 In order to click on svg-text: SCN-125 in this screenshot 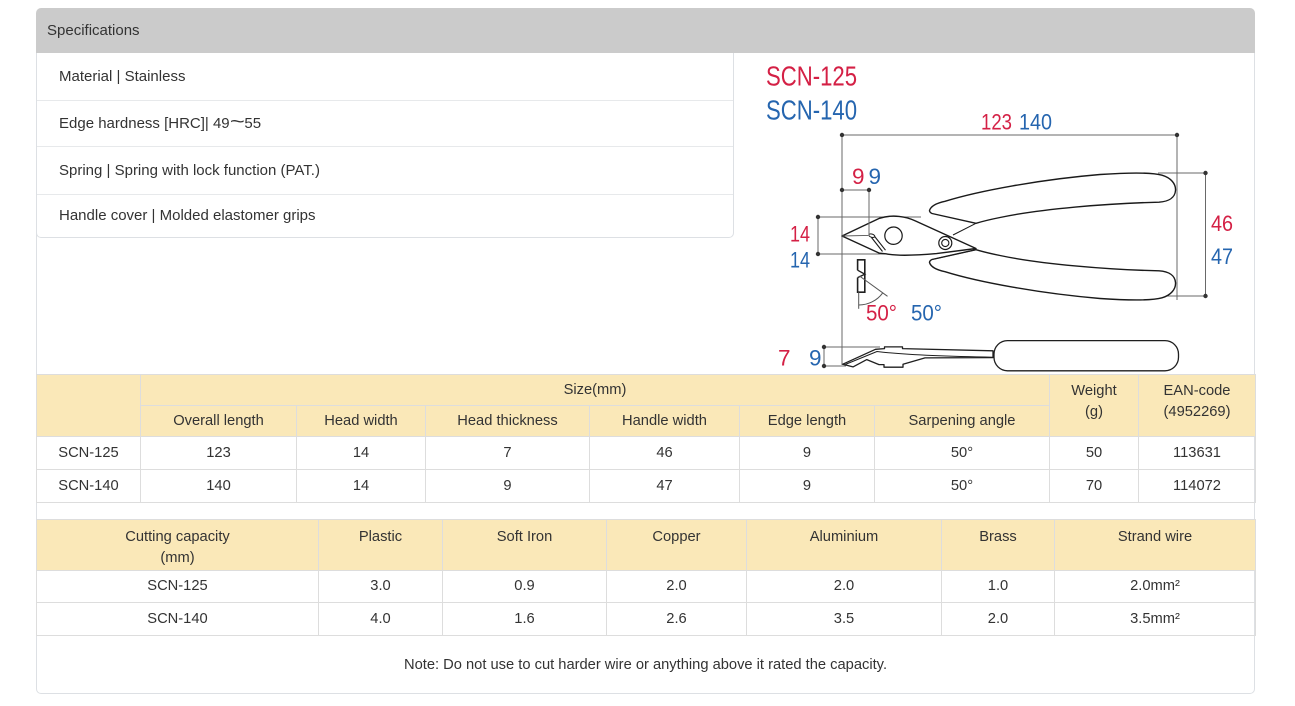, I will do `click(811, 76)`.